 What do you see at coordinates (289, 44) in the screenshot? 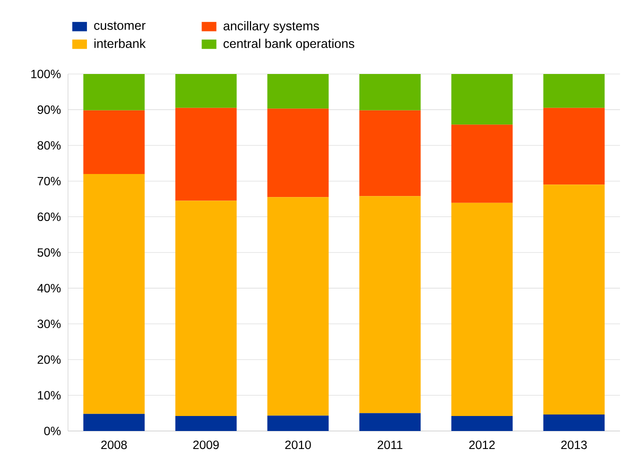
I see `legend-label: central bank operations` at bounding box center [289, 44].